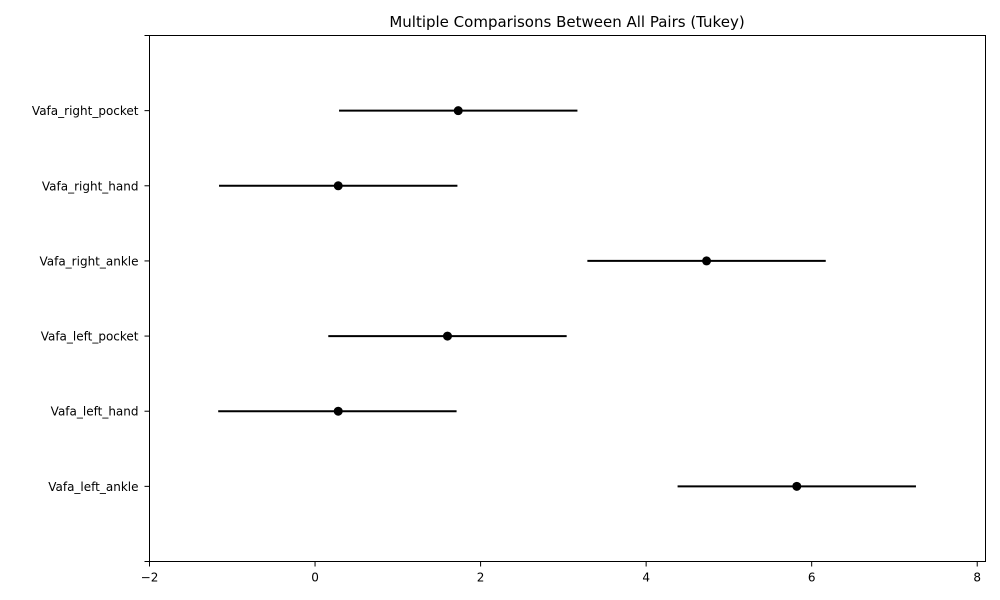  I want to click on x-tick-label: 6, so click(812, 578).